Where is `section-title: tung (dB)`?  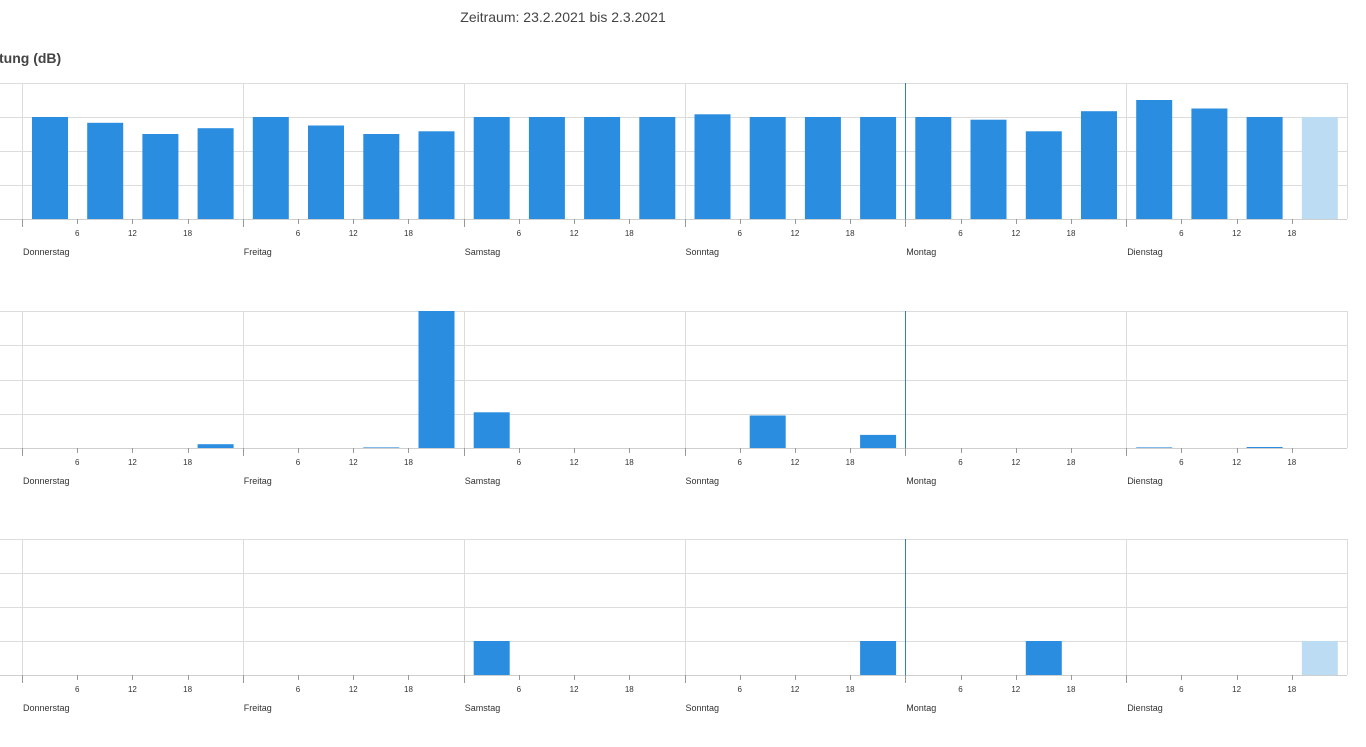
section-title: tung (dB) is located at coordinates (31, 58).